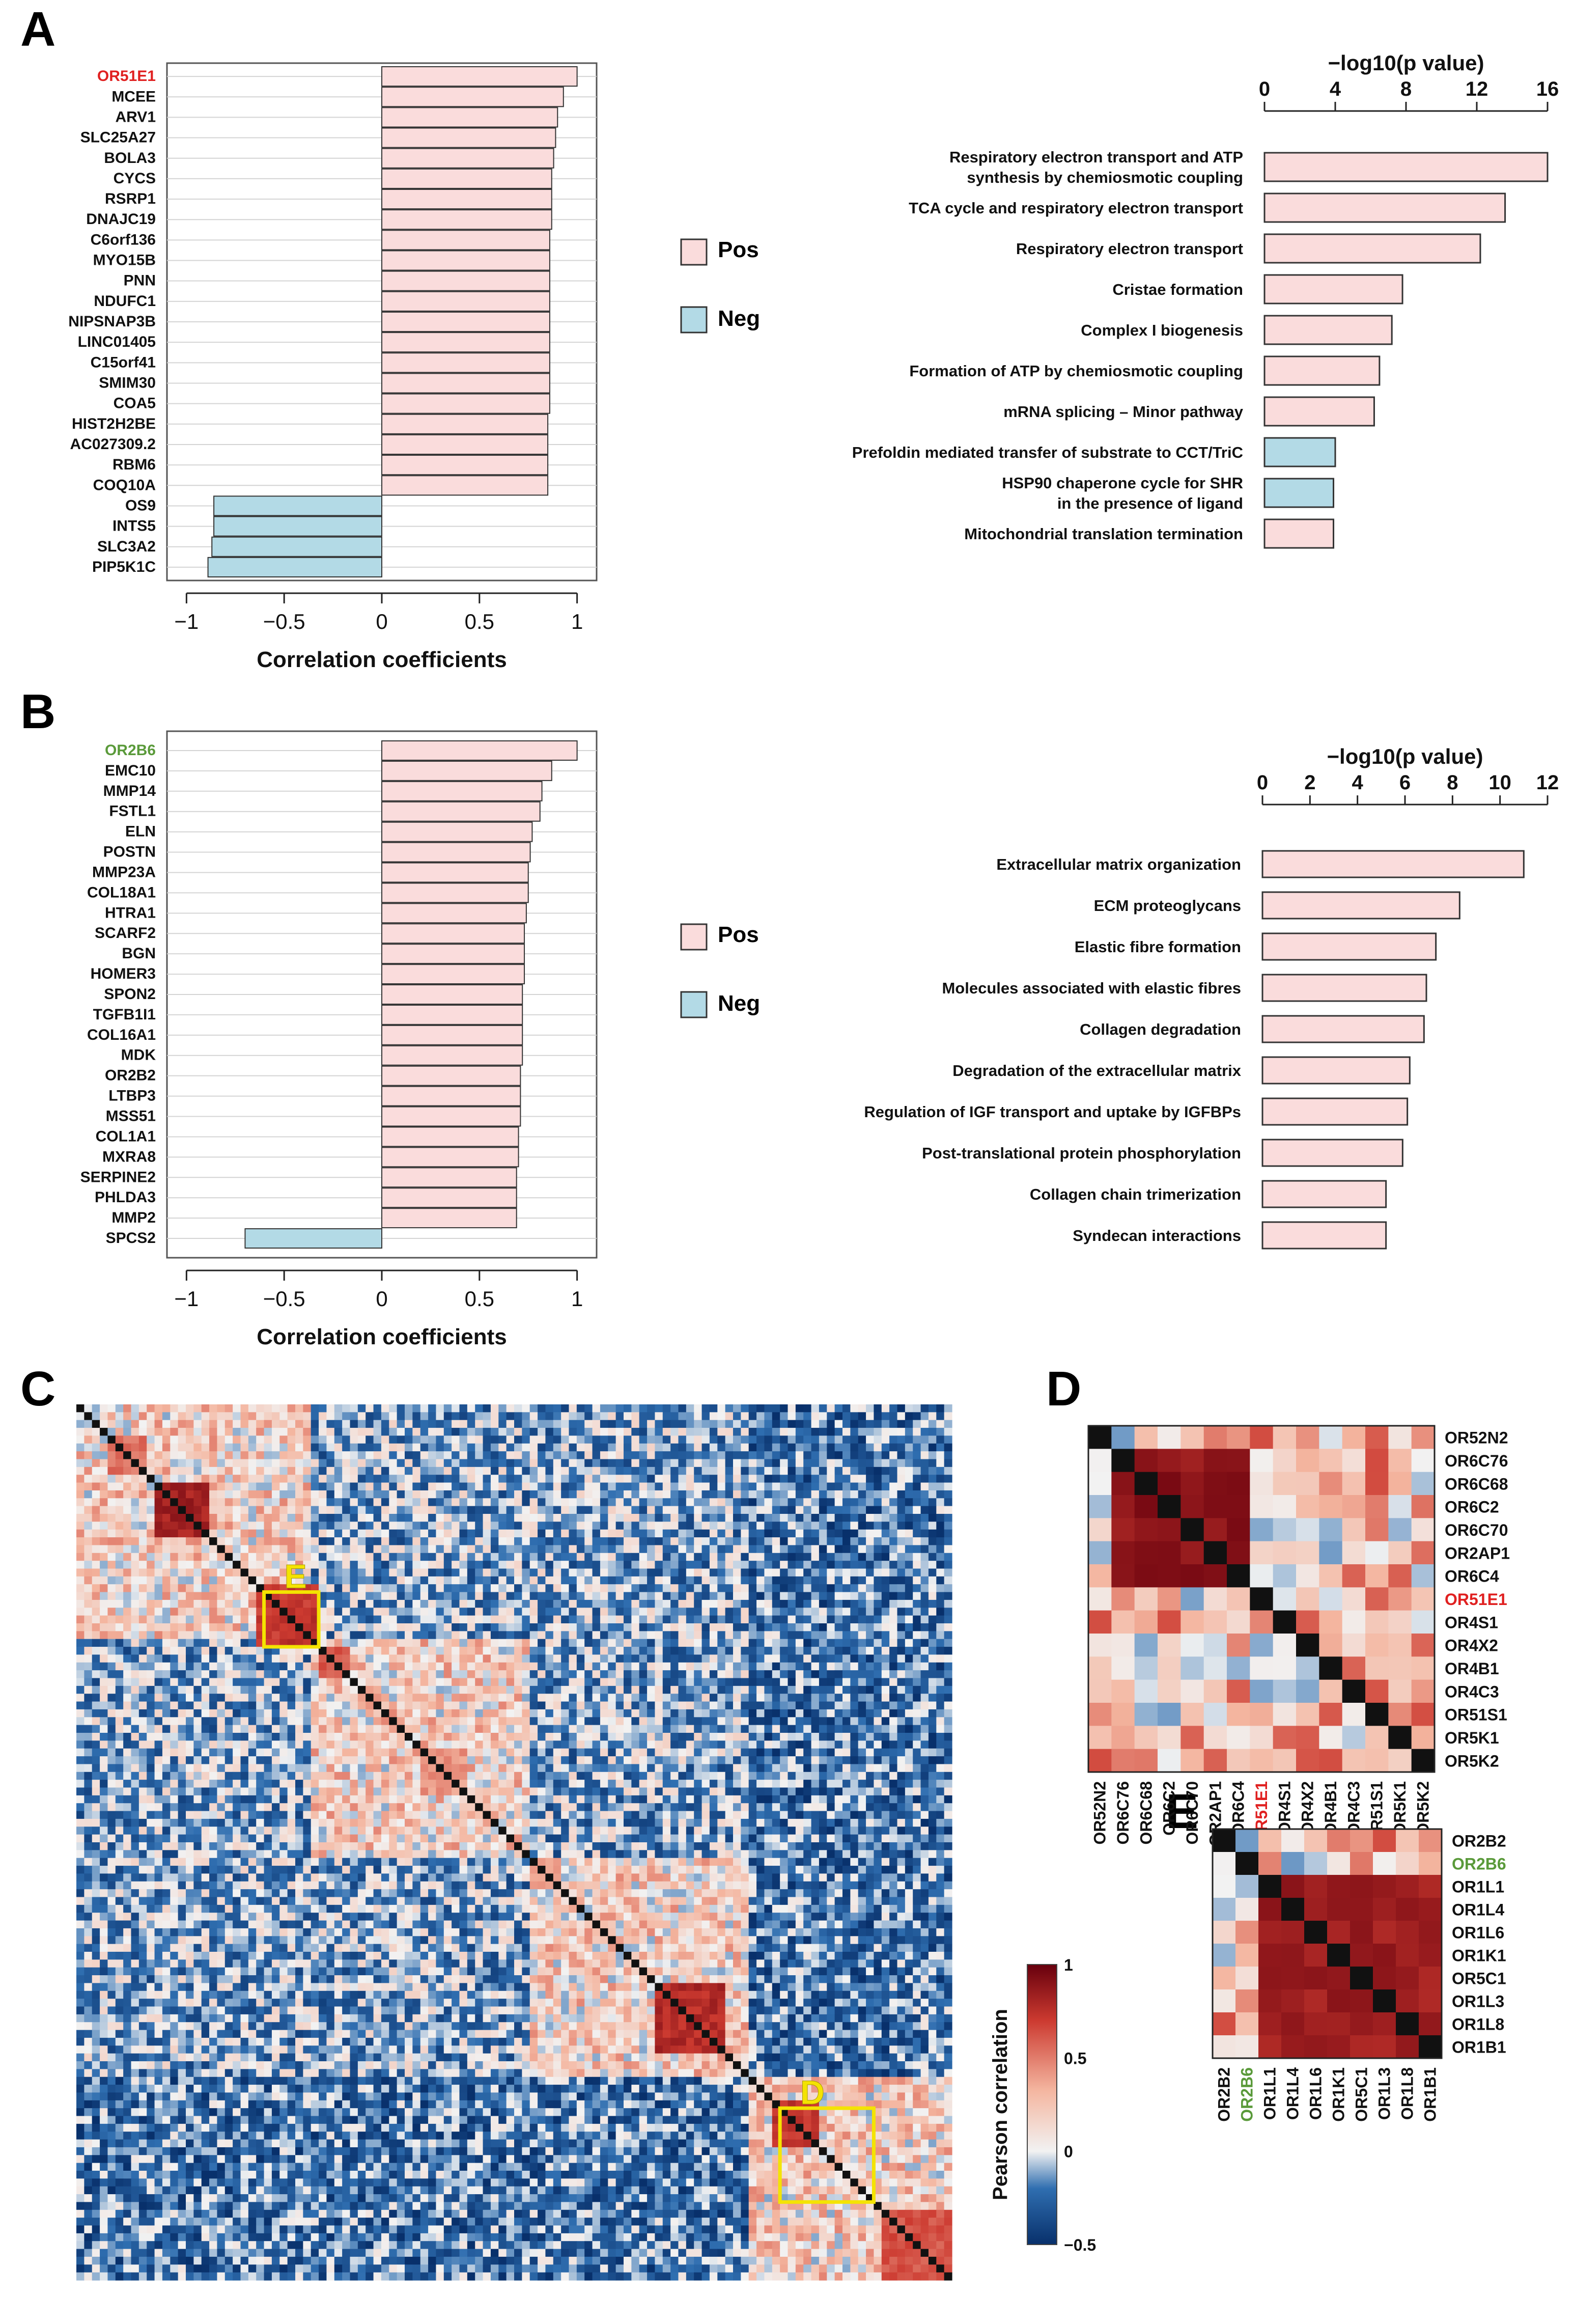  I want to click on gene-label: MXRA8, so click(129, 1156).